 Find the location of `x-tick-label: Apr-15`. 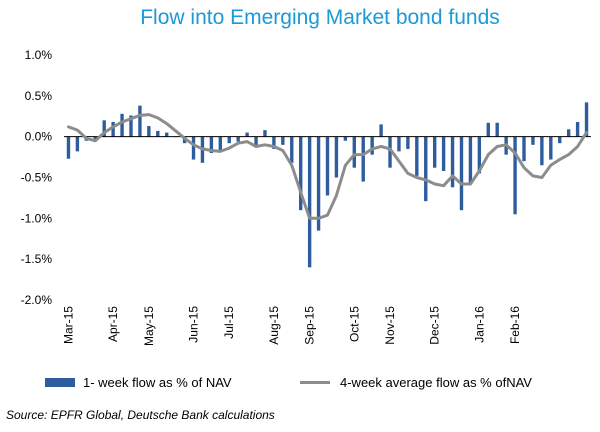

x-tick-label: Apr-15 is located at coordinates (113, 324).